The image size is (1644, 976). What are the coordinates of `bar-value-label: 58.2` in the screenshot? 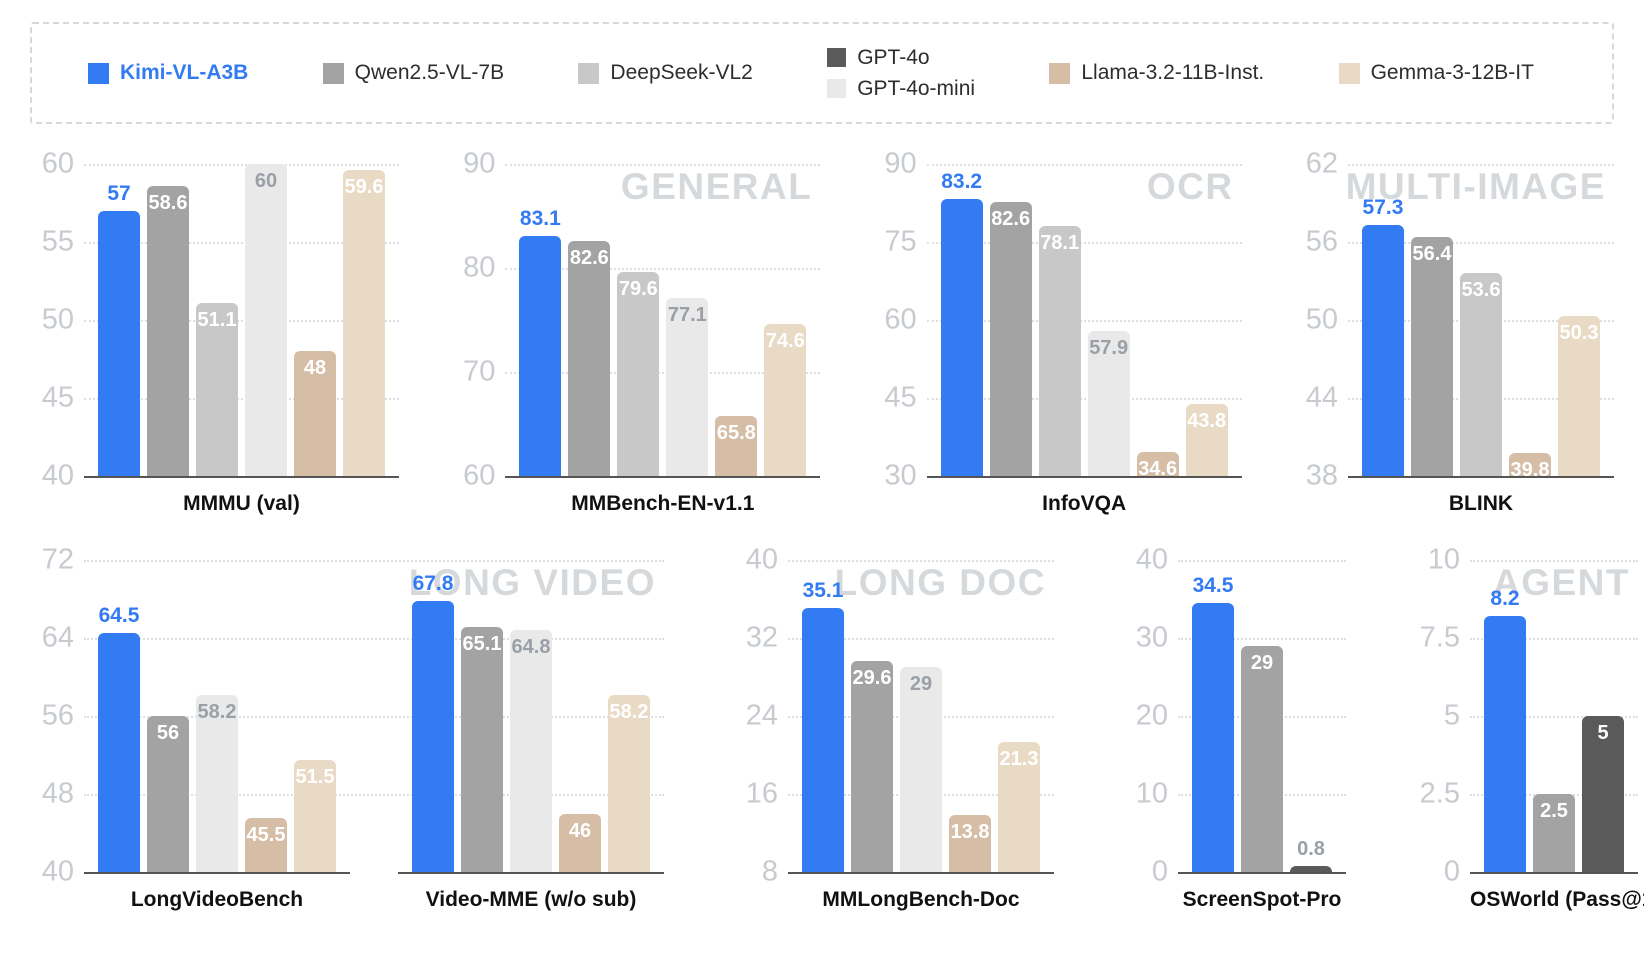 It's located at (629, 711).